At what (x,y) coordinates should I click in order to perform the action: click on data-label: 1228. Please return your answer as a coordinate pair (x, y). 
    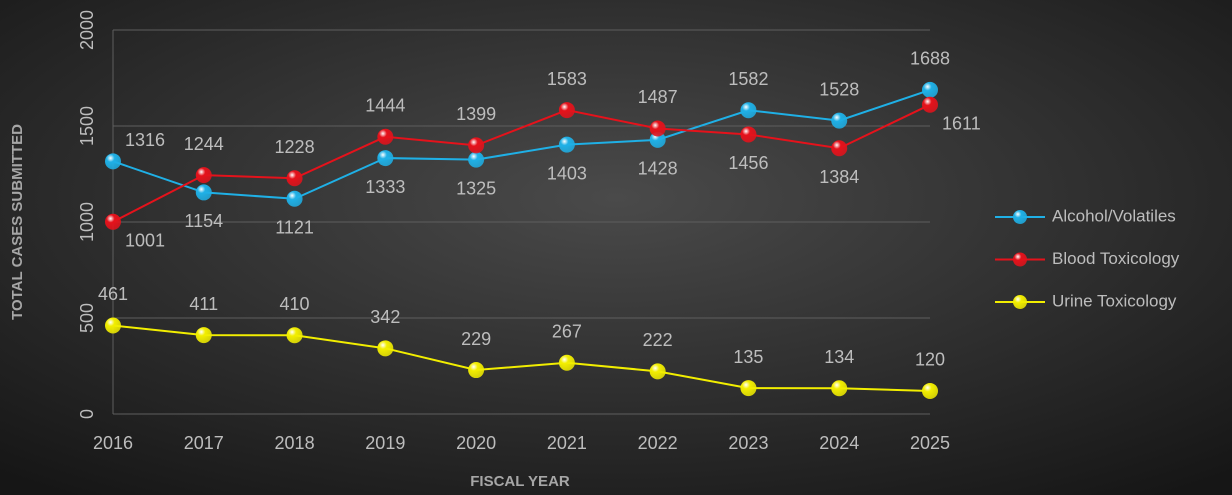
    Looking at the image, I should click on (295, 147).